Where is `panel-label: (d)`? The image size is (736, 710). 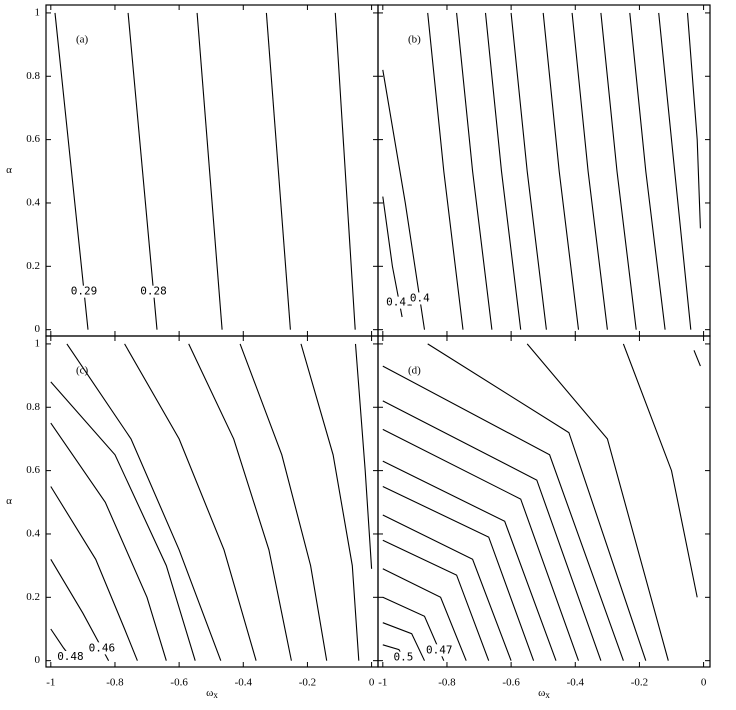 panel-label: (d) is located at coordinates (414, 371).